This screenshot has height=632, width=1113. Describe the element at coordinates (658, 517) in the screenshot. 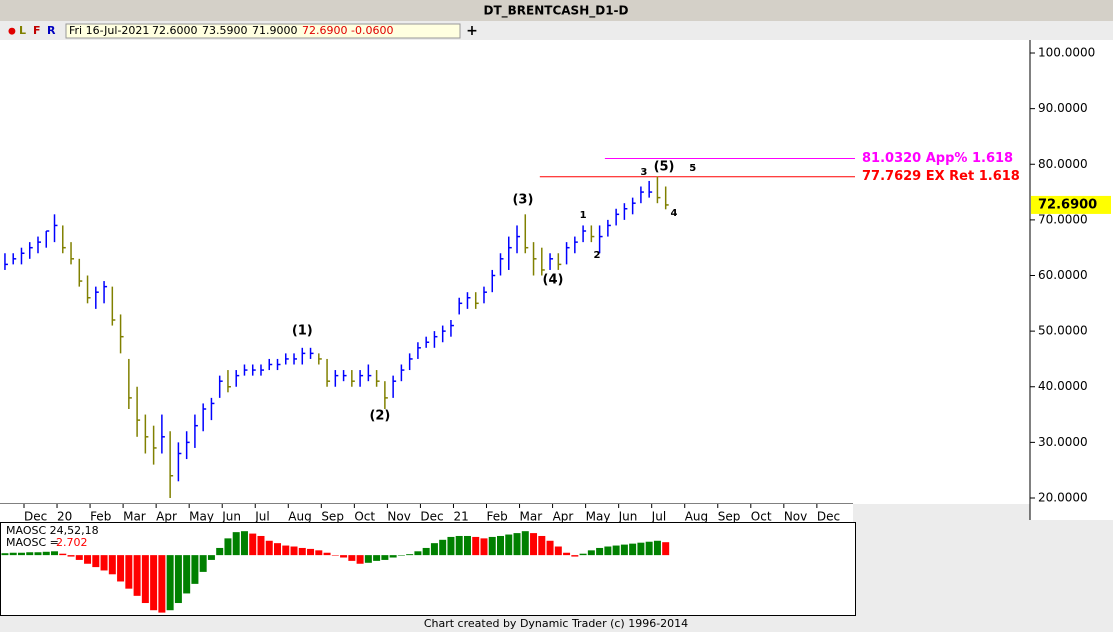

I see `x-tick-label: Jul` at that location.